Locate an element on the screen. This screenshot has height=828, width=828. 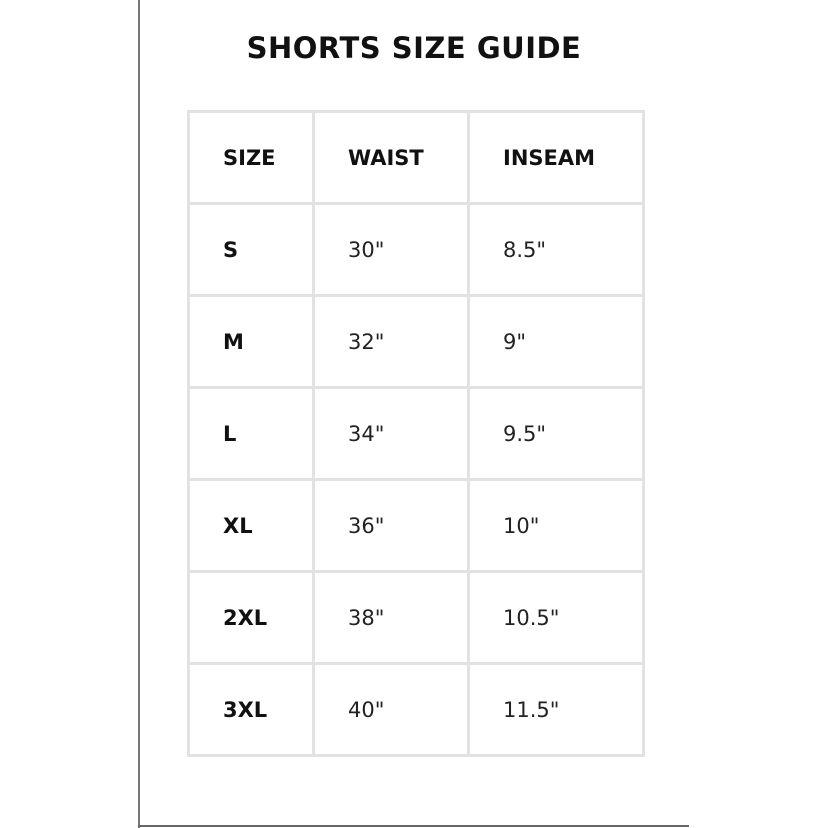
waist-cell: 40" is located at coordinates (391, 709).